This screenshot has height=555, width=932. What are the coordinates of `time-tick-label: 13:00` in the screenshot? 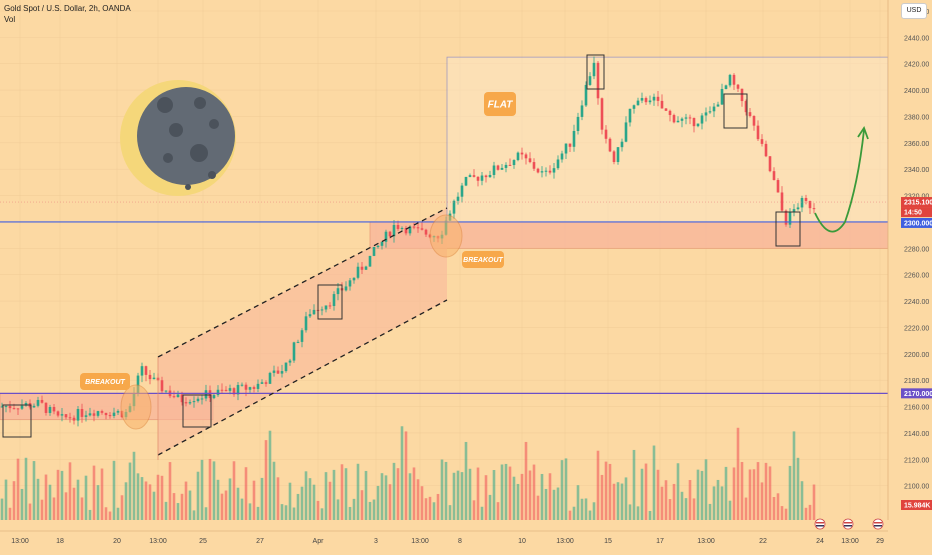 It's located at (420, 541).